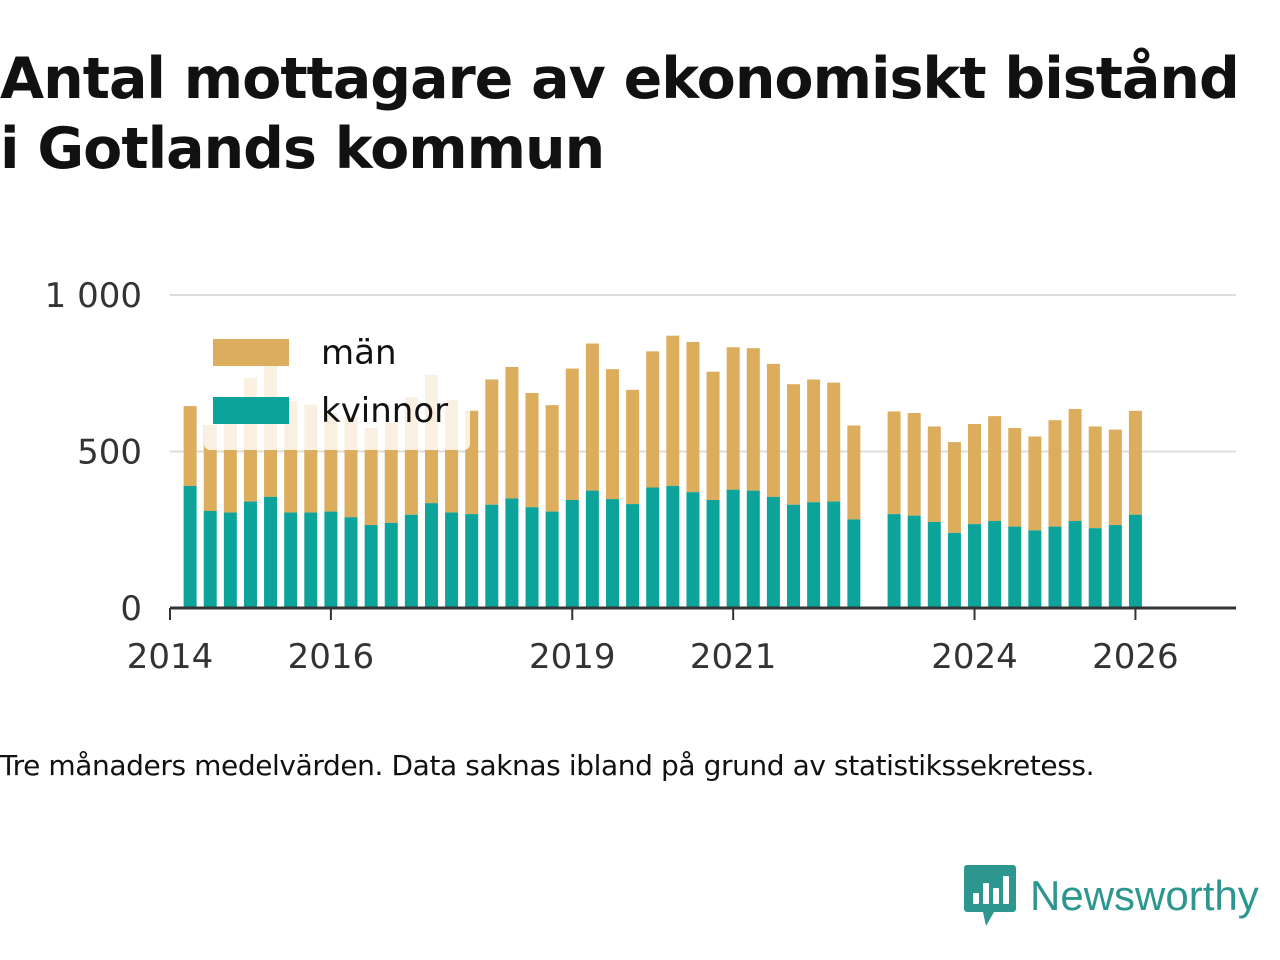 The height and width of the screenshot is (960, 1280). I want to click on legend-label-kvinnor: kvinnor, so click(384, 411).